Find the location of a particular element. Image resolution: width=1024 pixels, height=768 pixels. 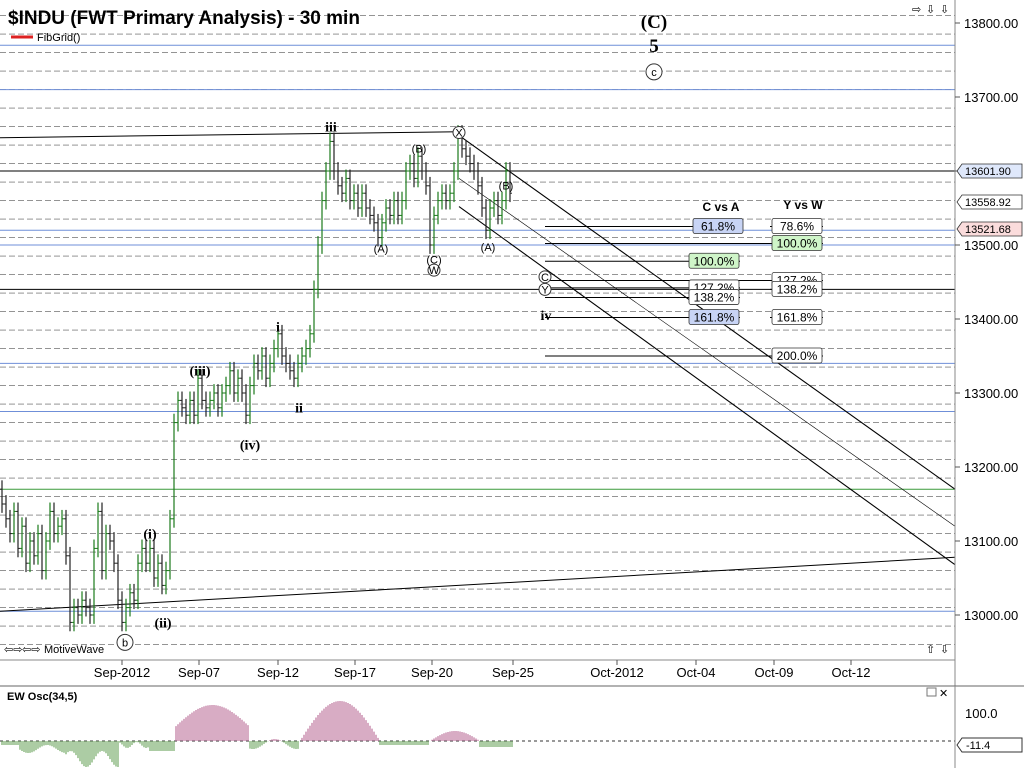

y-tick-label: 13800.00 is located at coordinates (991, 23).